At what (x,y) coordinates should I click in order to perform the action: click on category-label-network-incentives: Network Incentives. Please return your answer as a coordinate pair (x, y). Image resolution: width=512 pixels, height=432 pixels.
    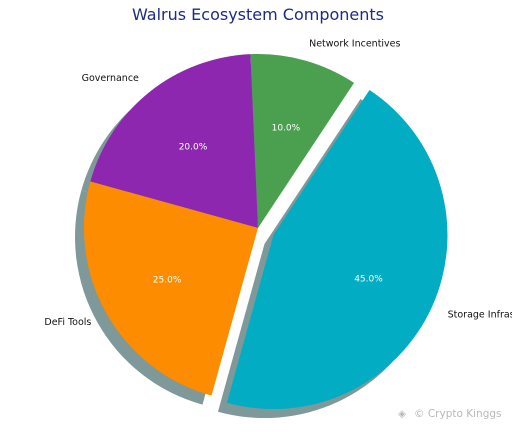
    Looking at the image, I should click on (354, 44).